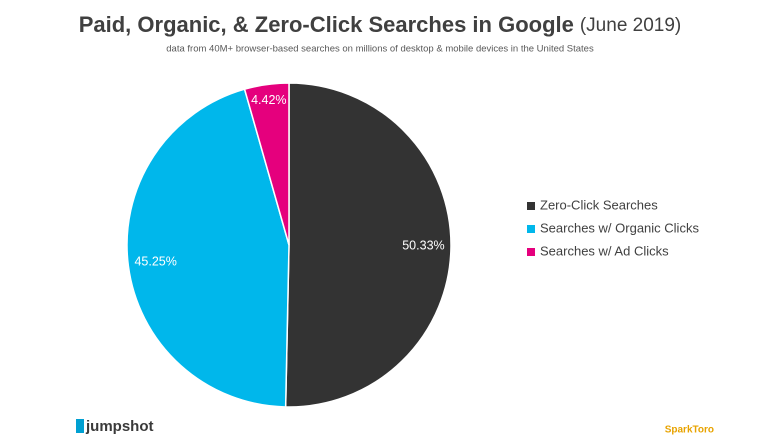  Describe the element at coordinates (604, 250) in the screenshot. I see `legend-label: Searches w/ Ad Clicks` at that location.